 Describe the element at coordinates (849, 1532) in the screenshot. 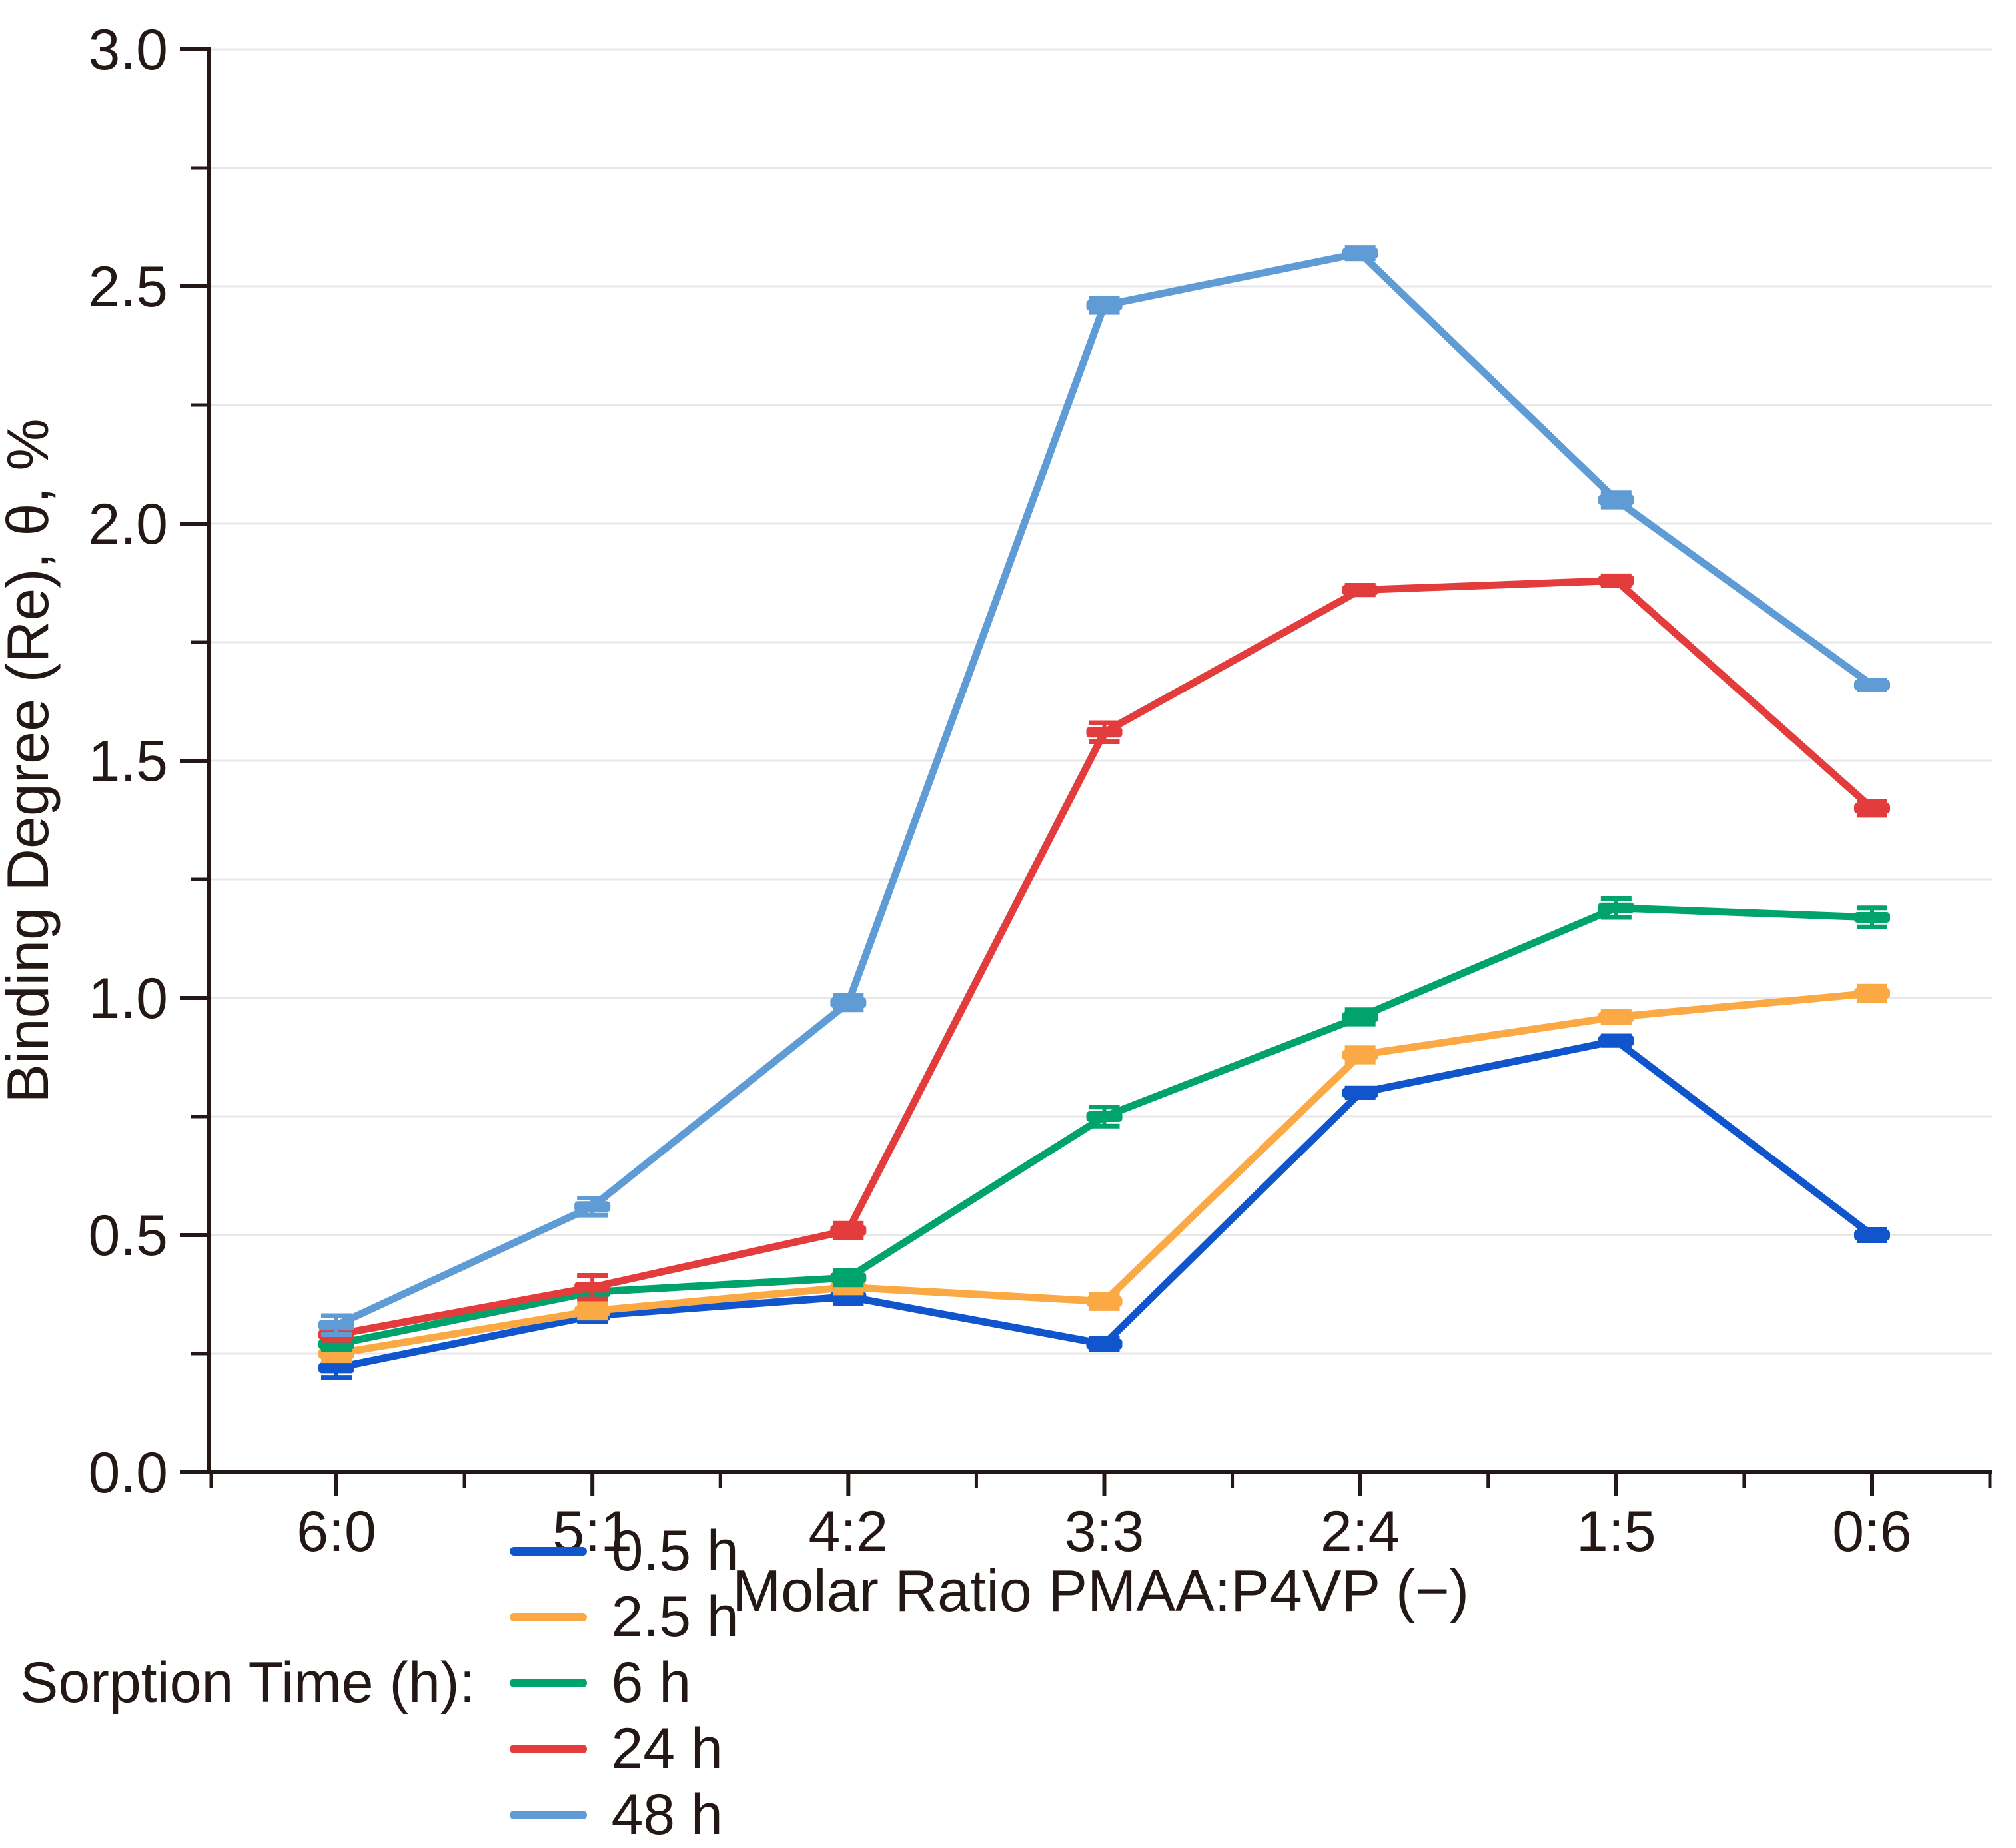

I see `x-tick-label: 4:2` at that location.